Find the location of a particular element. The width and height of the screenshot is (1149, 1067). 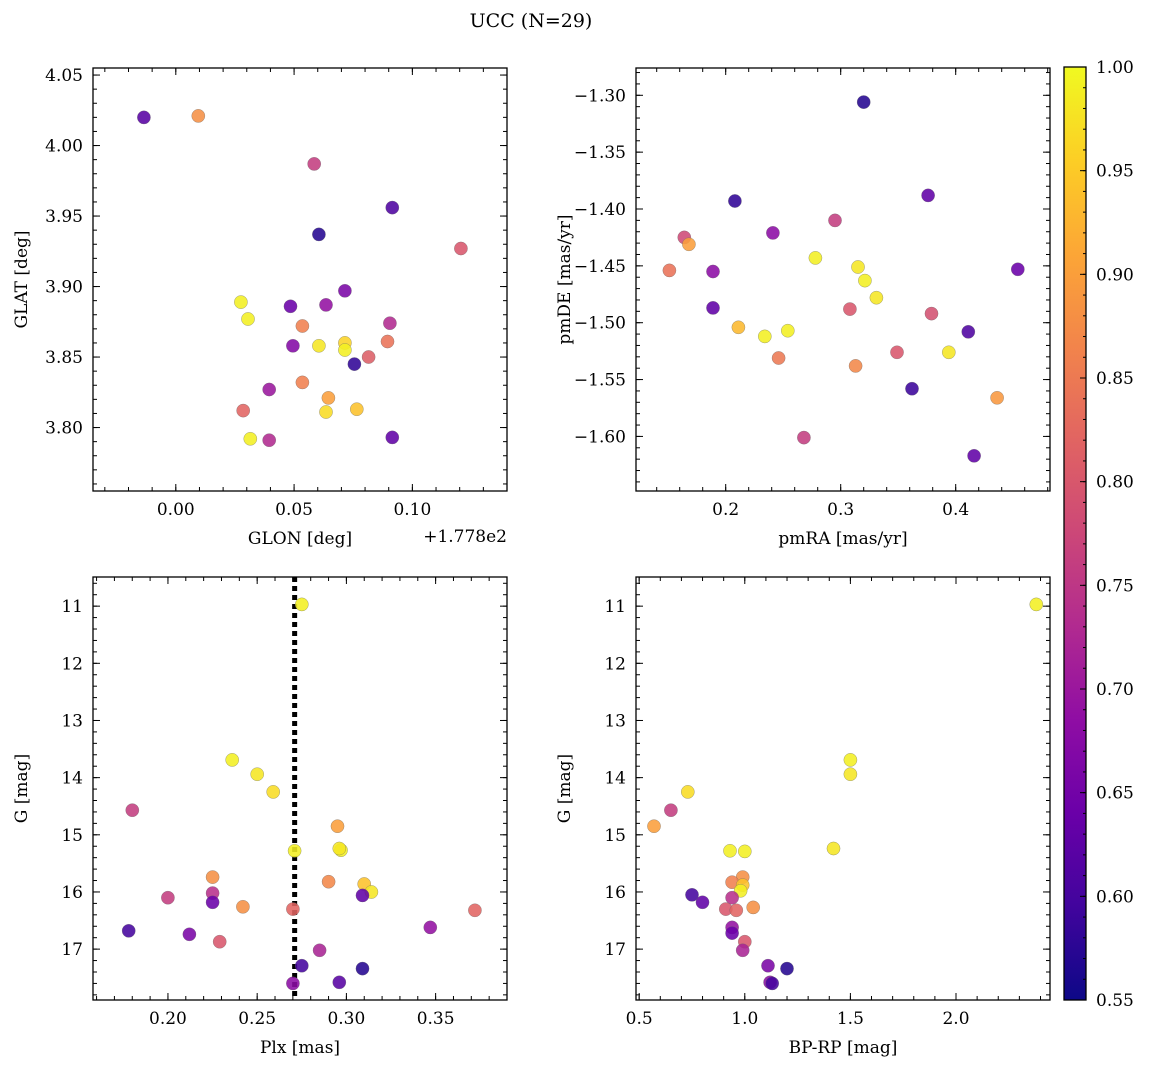

x-tick-label: 0.2 is located at coordinates (725, 510).